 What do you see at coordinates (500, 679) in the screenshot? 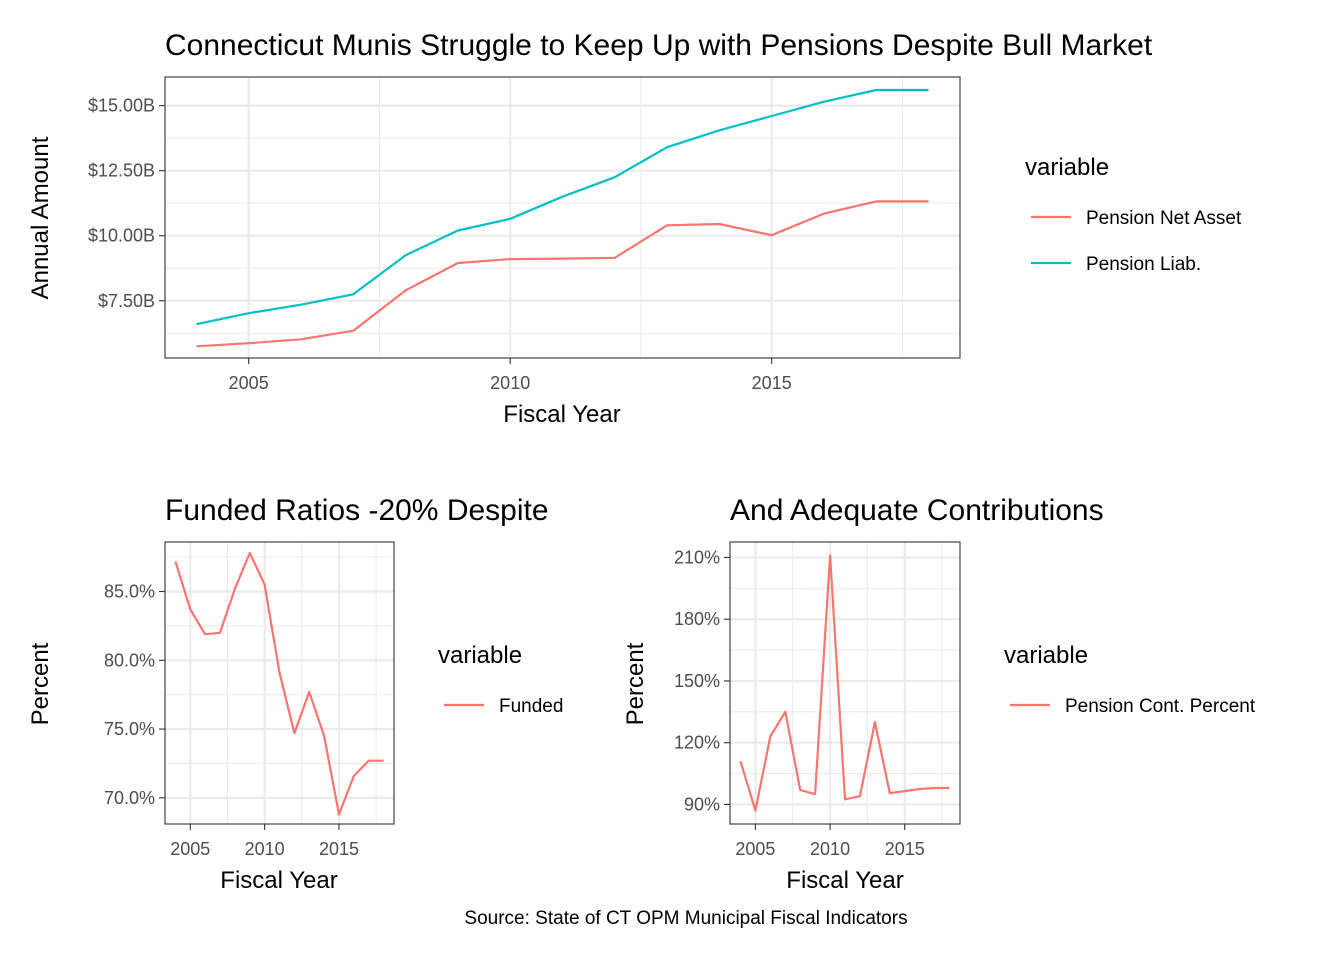
I see `legend: variable Funded` at bounding box center [500, 679].